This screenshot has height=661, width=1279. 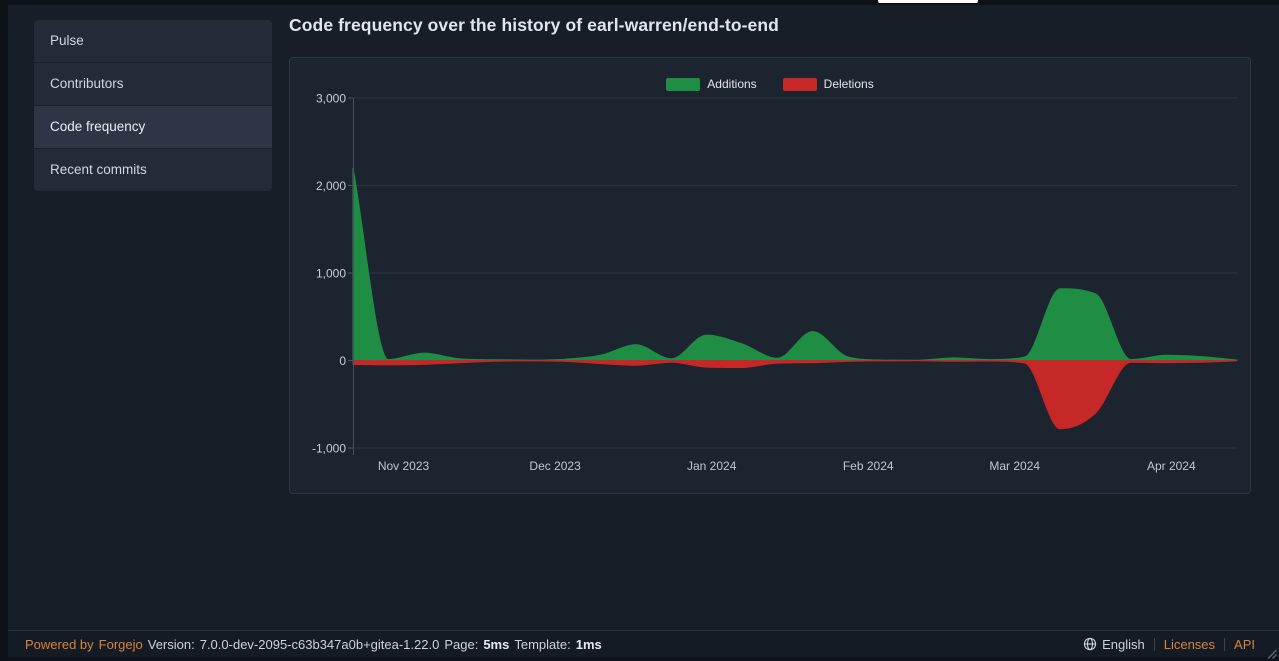 I want to click on svg-text: Jan 2024, so click(x=712, y=466).